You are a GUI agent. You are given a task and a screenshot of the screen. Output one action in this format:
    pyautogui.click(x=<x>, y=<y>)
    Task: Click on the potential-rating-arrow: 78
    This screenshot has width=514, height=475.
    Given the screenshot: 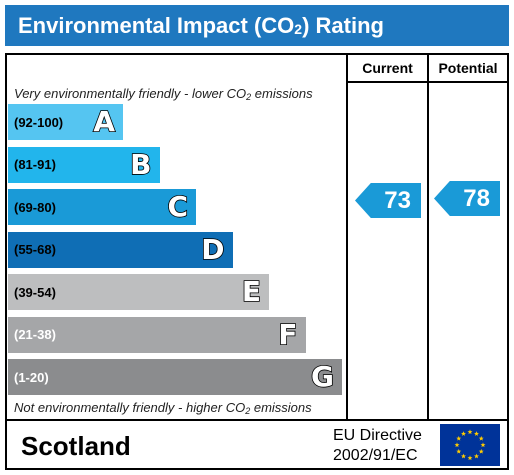 What is the action you would take?
    pyautogui.click(x=467, y=198)
    